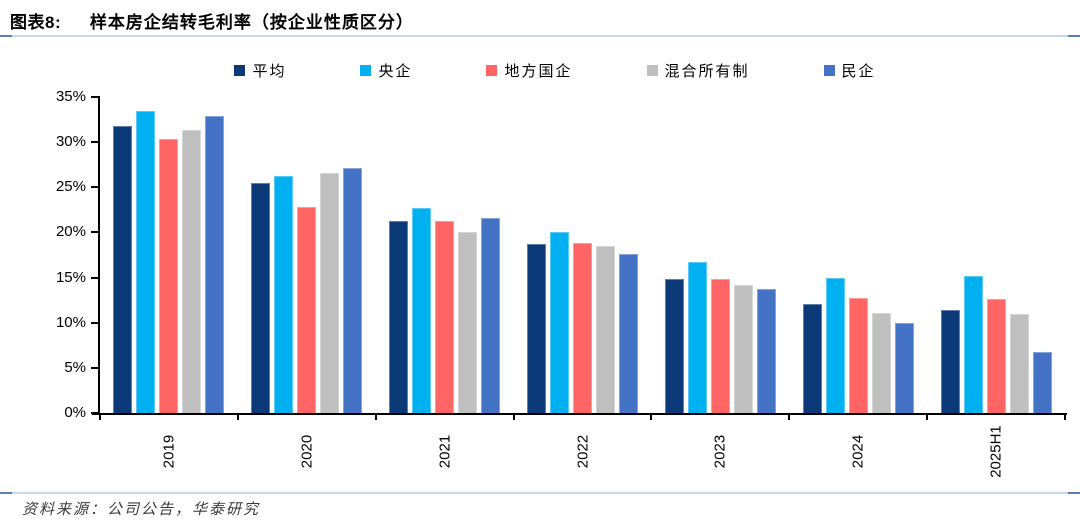 The width and height of the screenshot is (1080, 525). What do you see at coordinates (70, 322) in the screenshot?
I see `y-tick-label: 10%` at bounding box center [70, 322].